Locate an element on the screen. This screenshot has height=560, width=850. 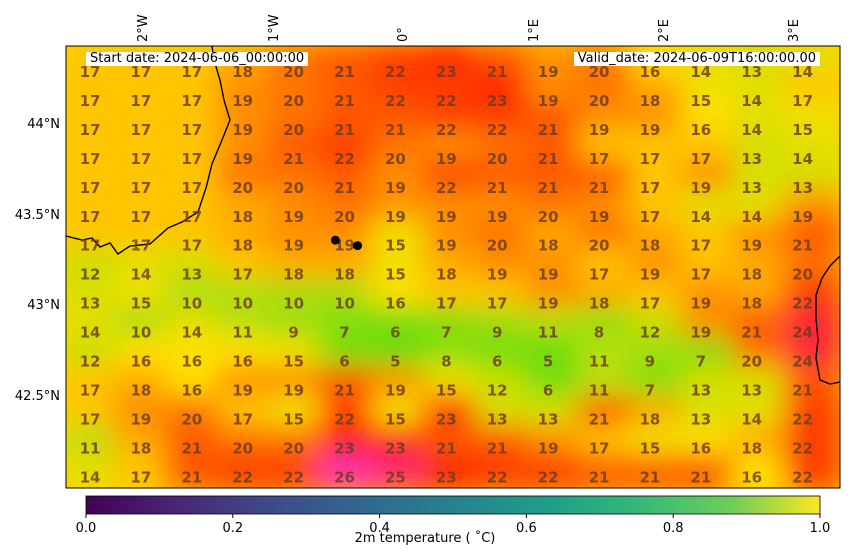
lat-tick: 43.5°N is located at coordinates (37, 215).